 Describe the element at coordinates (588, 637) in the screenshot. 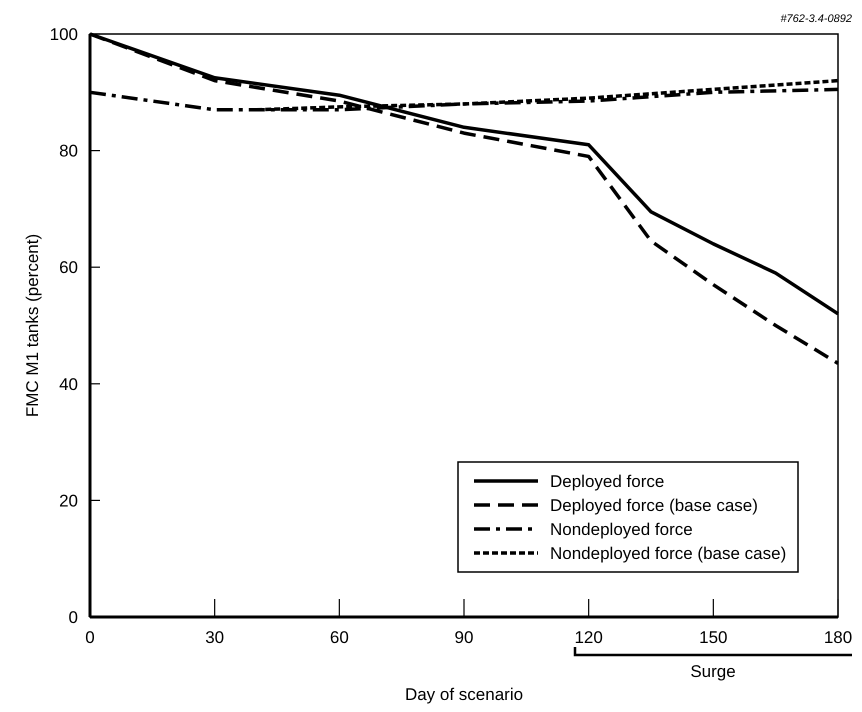

I see `x-tick-label: 120` at that location.